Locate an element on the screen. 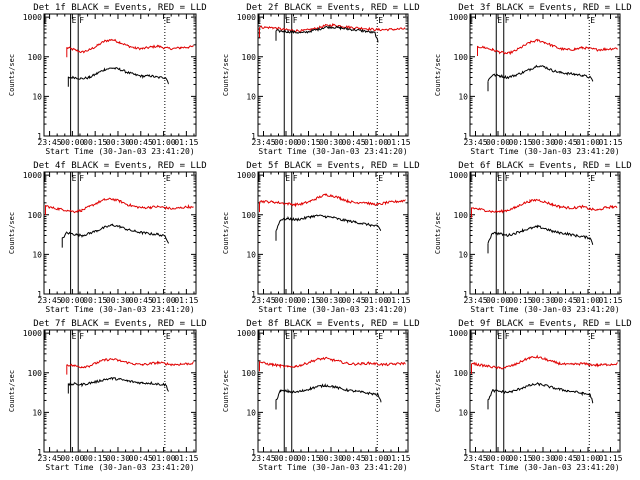 This screenshot has width=640, height=480. panel-title: Det 2f BLACK = Events, RED = LLD is located at coordinates (332, 8).